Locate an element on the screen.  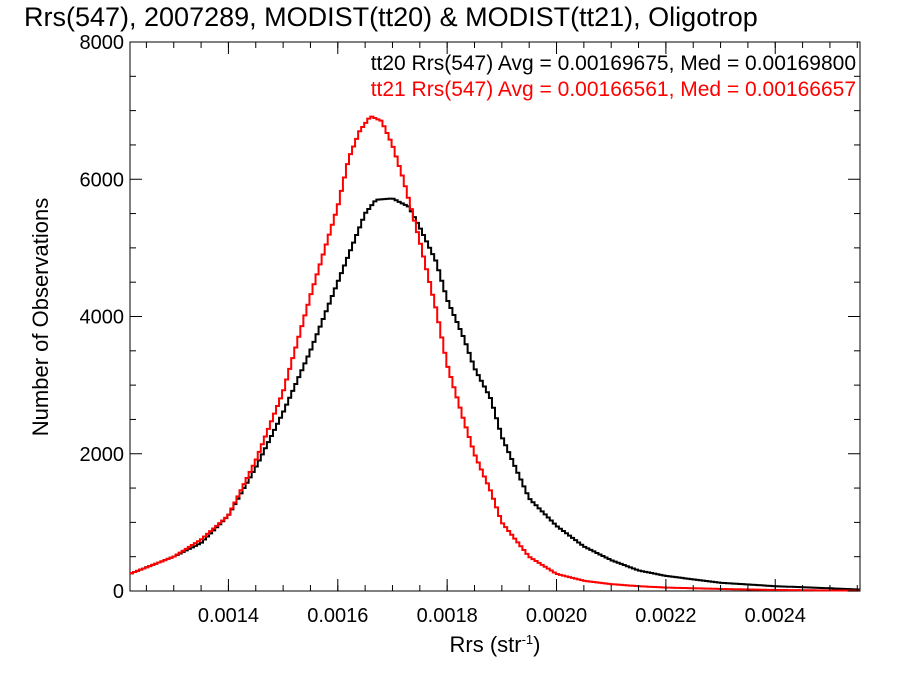
y-tick-label: 2000 is located at coordinates (102, 455).